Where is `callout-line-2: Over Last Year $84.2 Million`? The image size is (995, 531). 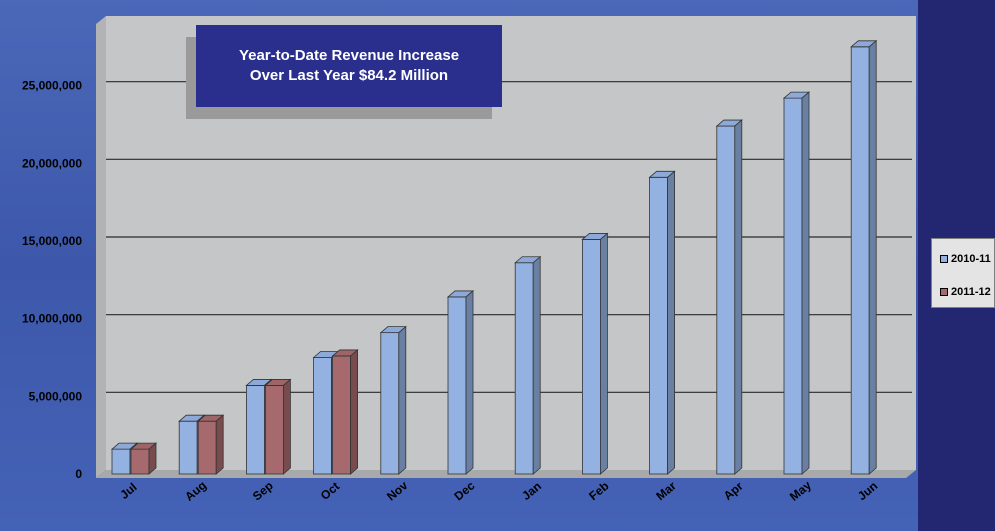 callout-line-2: Over Last Year $84.2 Million is located at coordinates (349, 75).